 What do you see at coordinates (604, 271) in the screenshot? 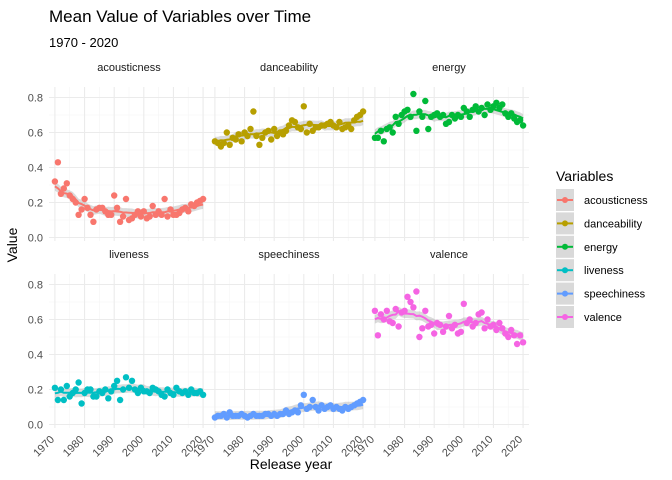
I see `legend-label: liveness` at bounding box center [604, 271].